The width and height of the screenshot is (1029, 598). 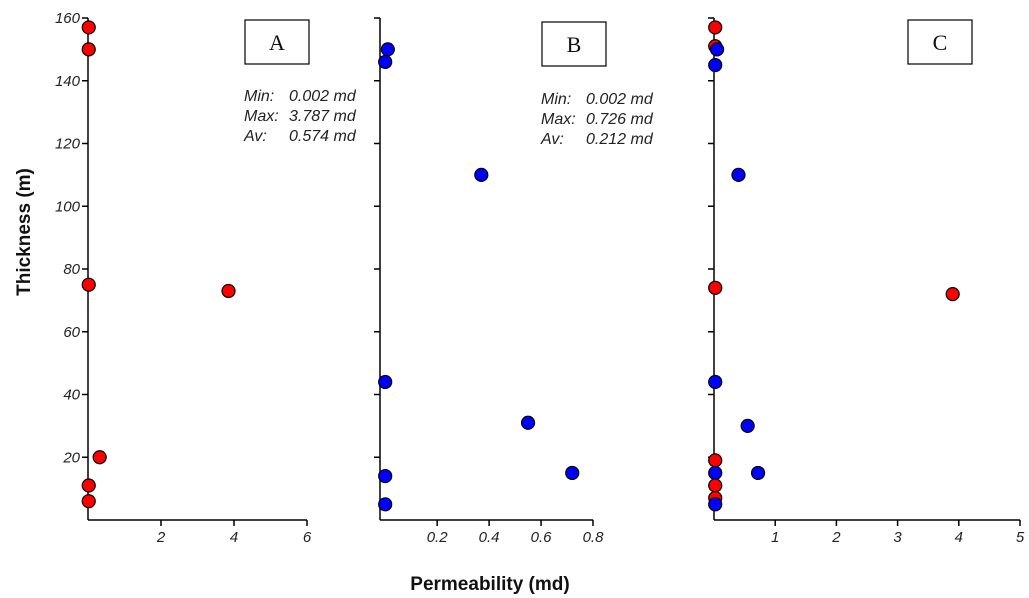 What do you see at coordinates (71, 332) in the screenshot?
I see `y-tick-label: 60` at bounding box center [71, 332].